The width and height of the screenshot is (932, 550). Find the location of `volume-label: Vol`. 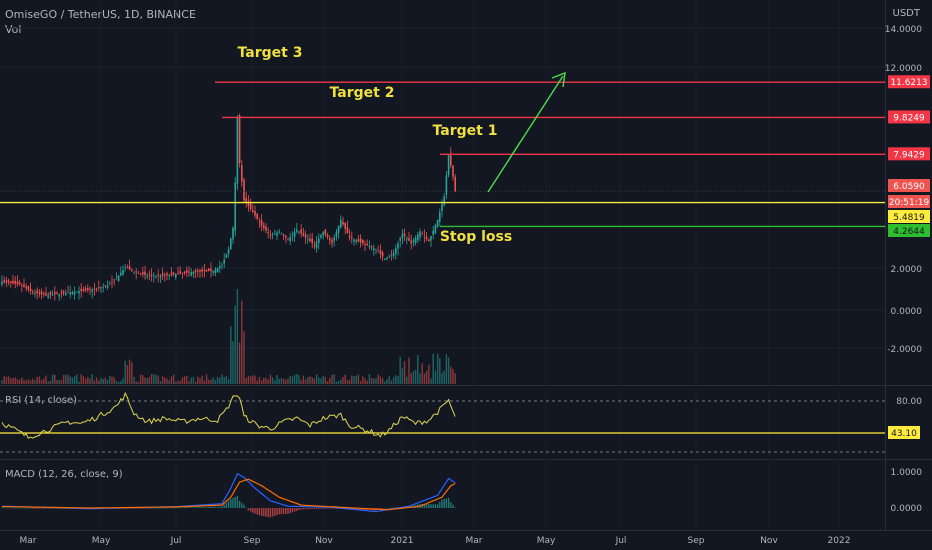

volume-label: Vol is located at coordinates (13, 29).